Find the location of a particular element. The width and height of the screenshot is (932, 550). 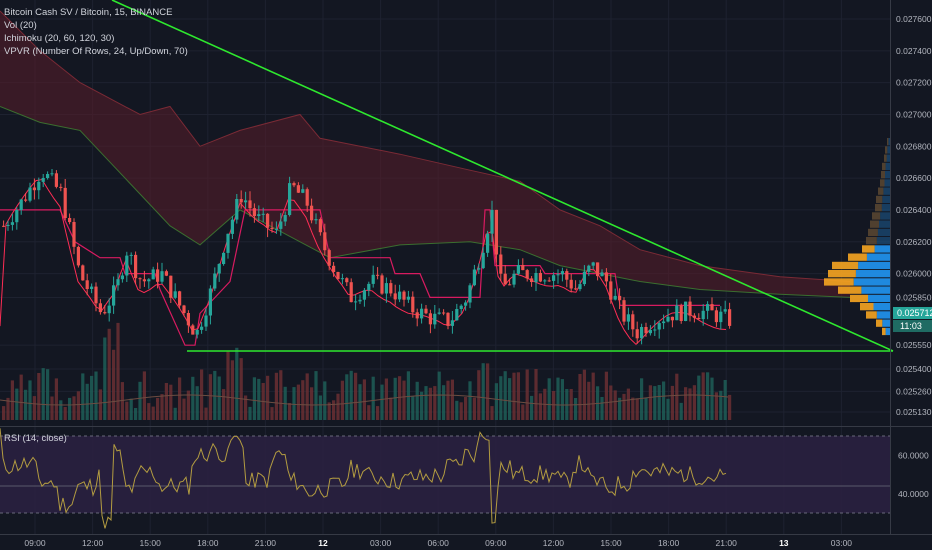

volume-legend: Vol (20) is located at coordinates (20, 25).